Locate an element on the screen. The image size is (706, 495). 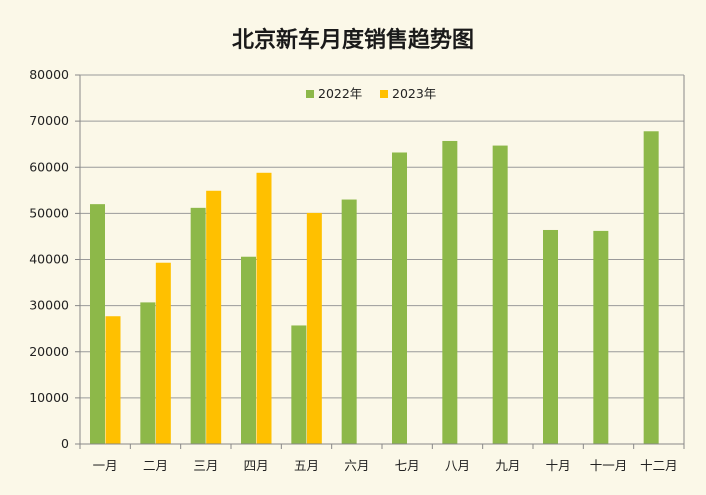
y-tick-label: 70000 is located at coordinates (49, 120).